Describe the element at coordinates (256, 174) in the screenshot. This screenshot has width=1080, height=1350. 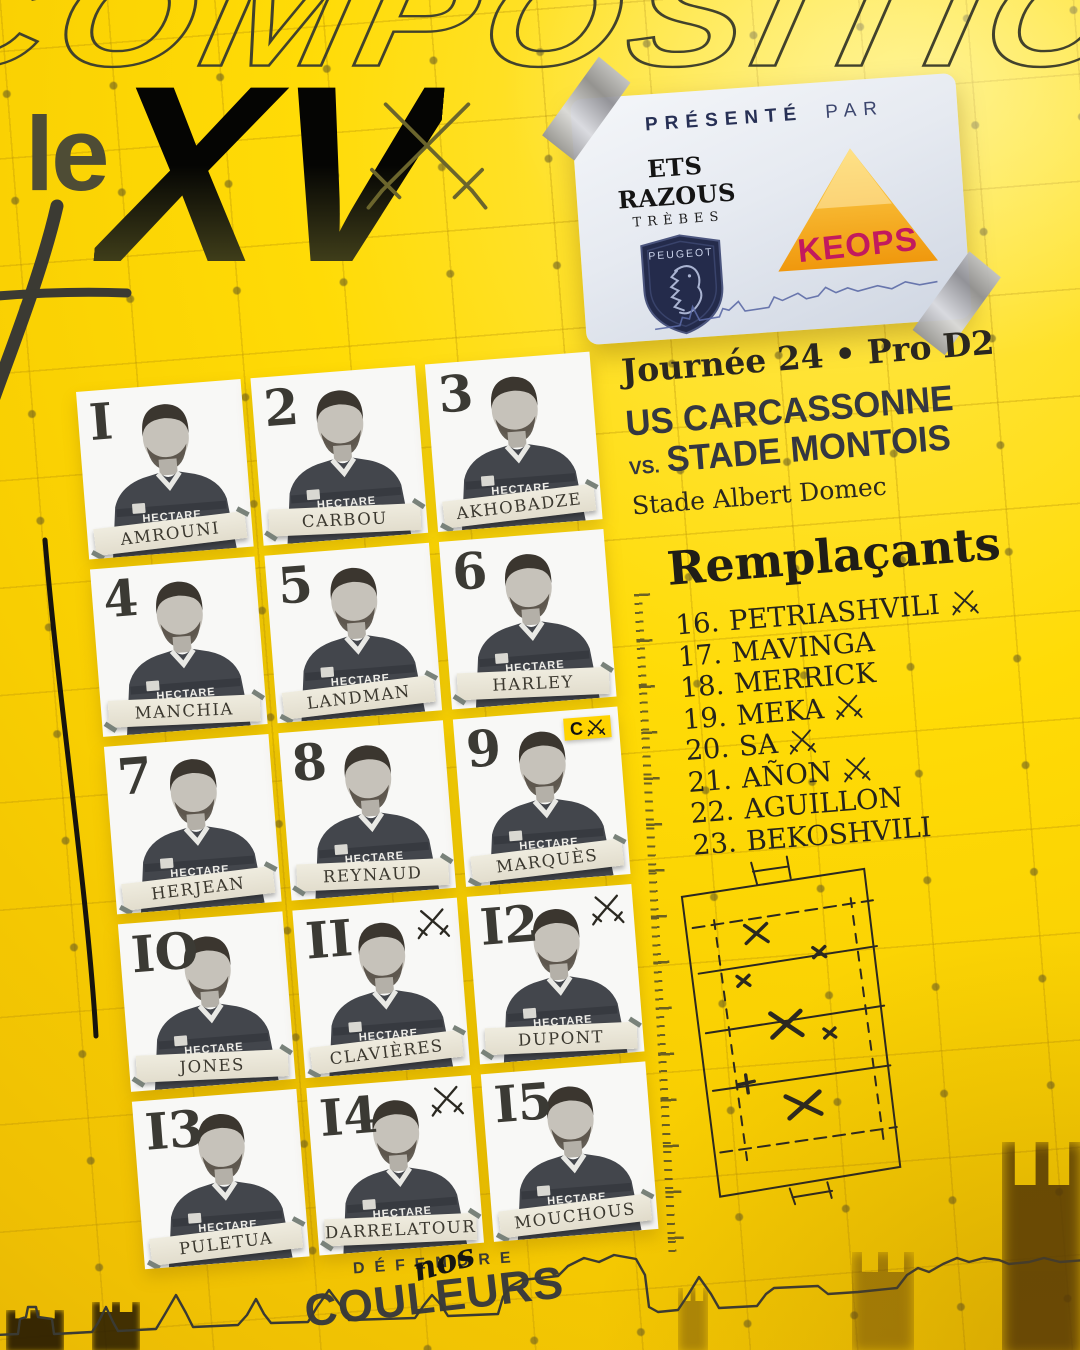
I see `le-xv-title: leXV` at that location.